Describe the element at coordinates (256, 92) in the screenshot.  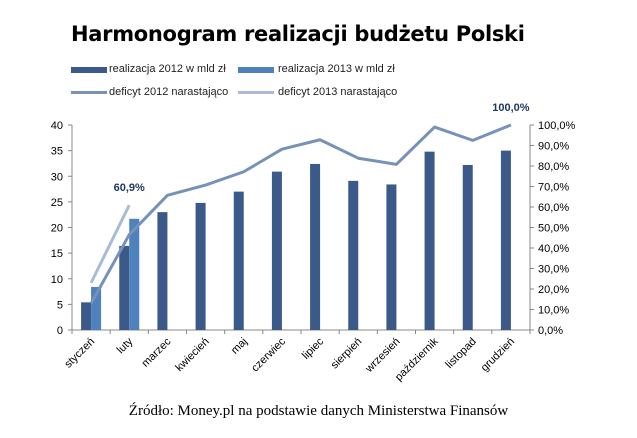
I see `legend-swatch-deficyt-2013` at that location.